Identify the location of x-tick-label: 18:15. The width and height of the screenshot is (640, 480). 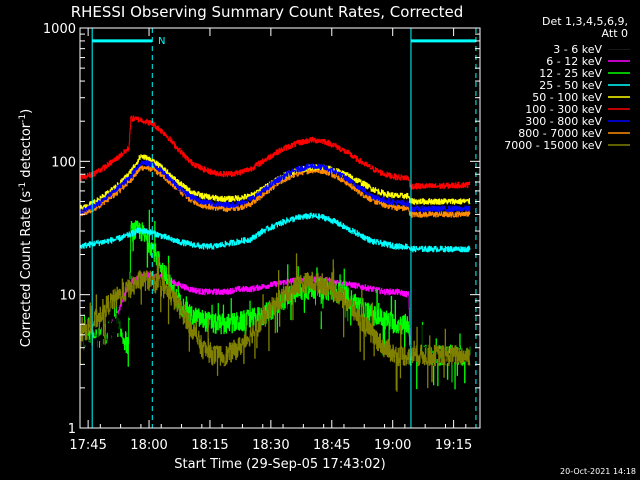
(209, 445).